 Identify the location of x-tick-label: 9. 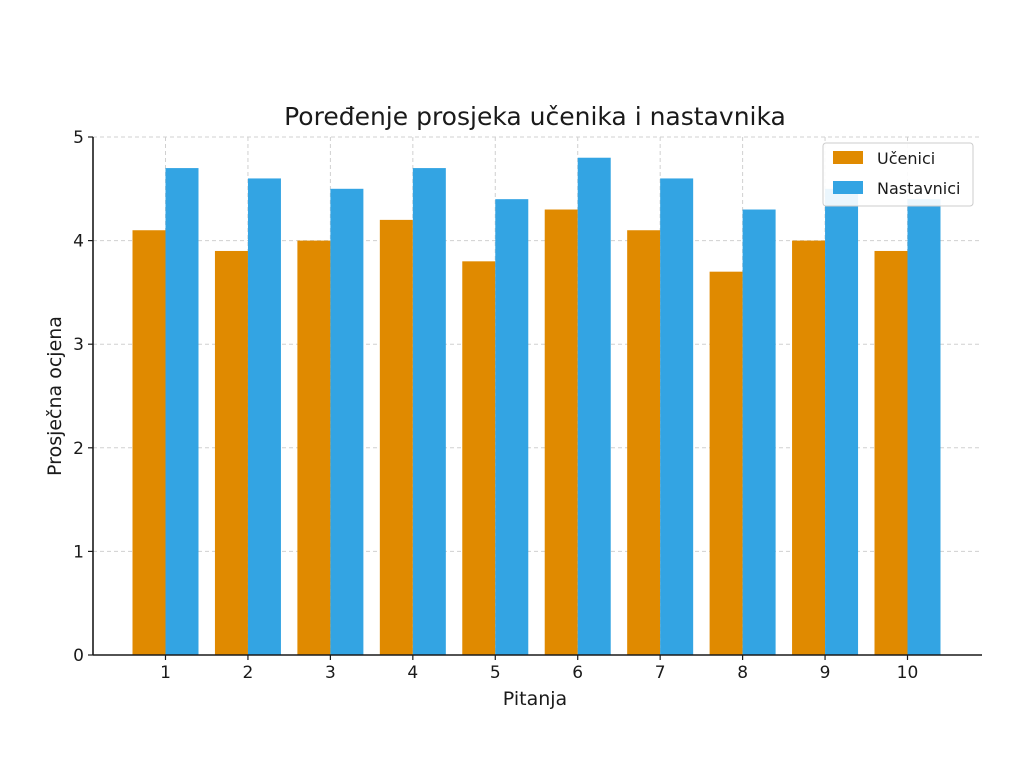
(825, 673).